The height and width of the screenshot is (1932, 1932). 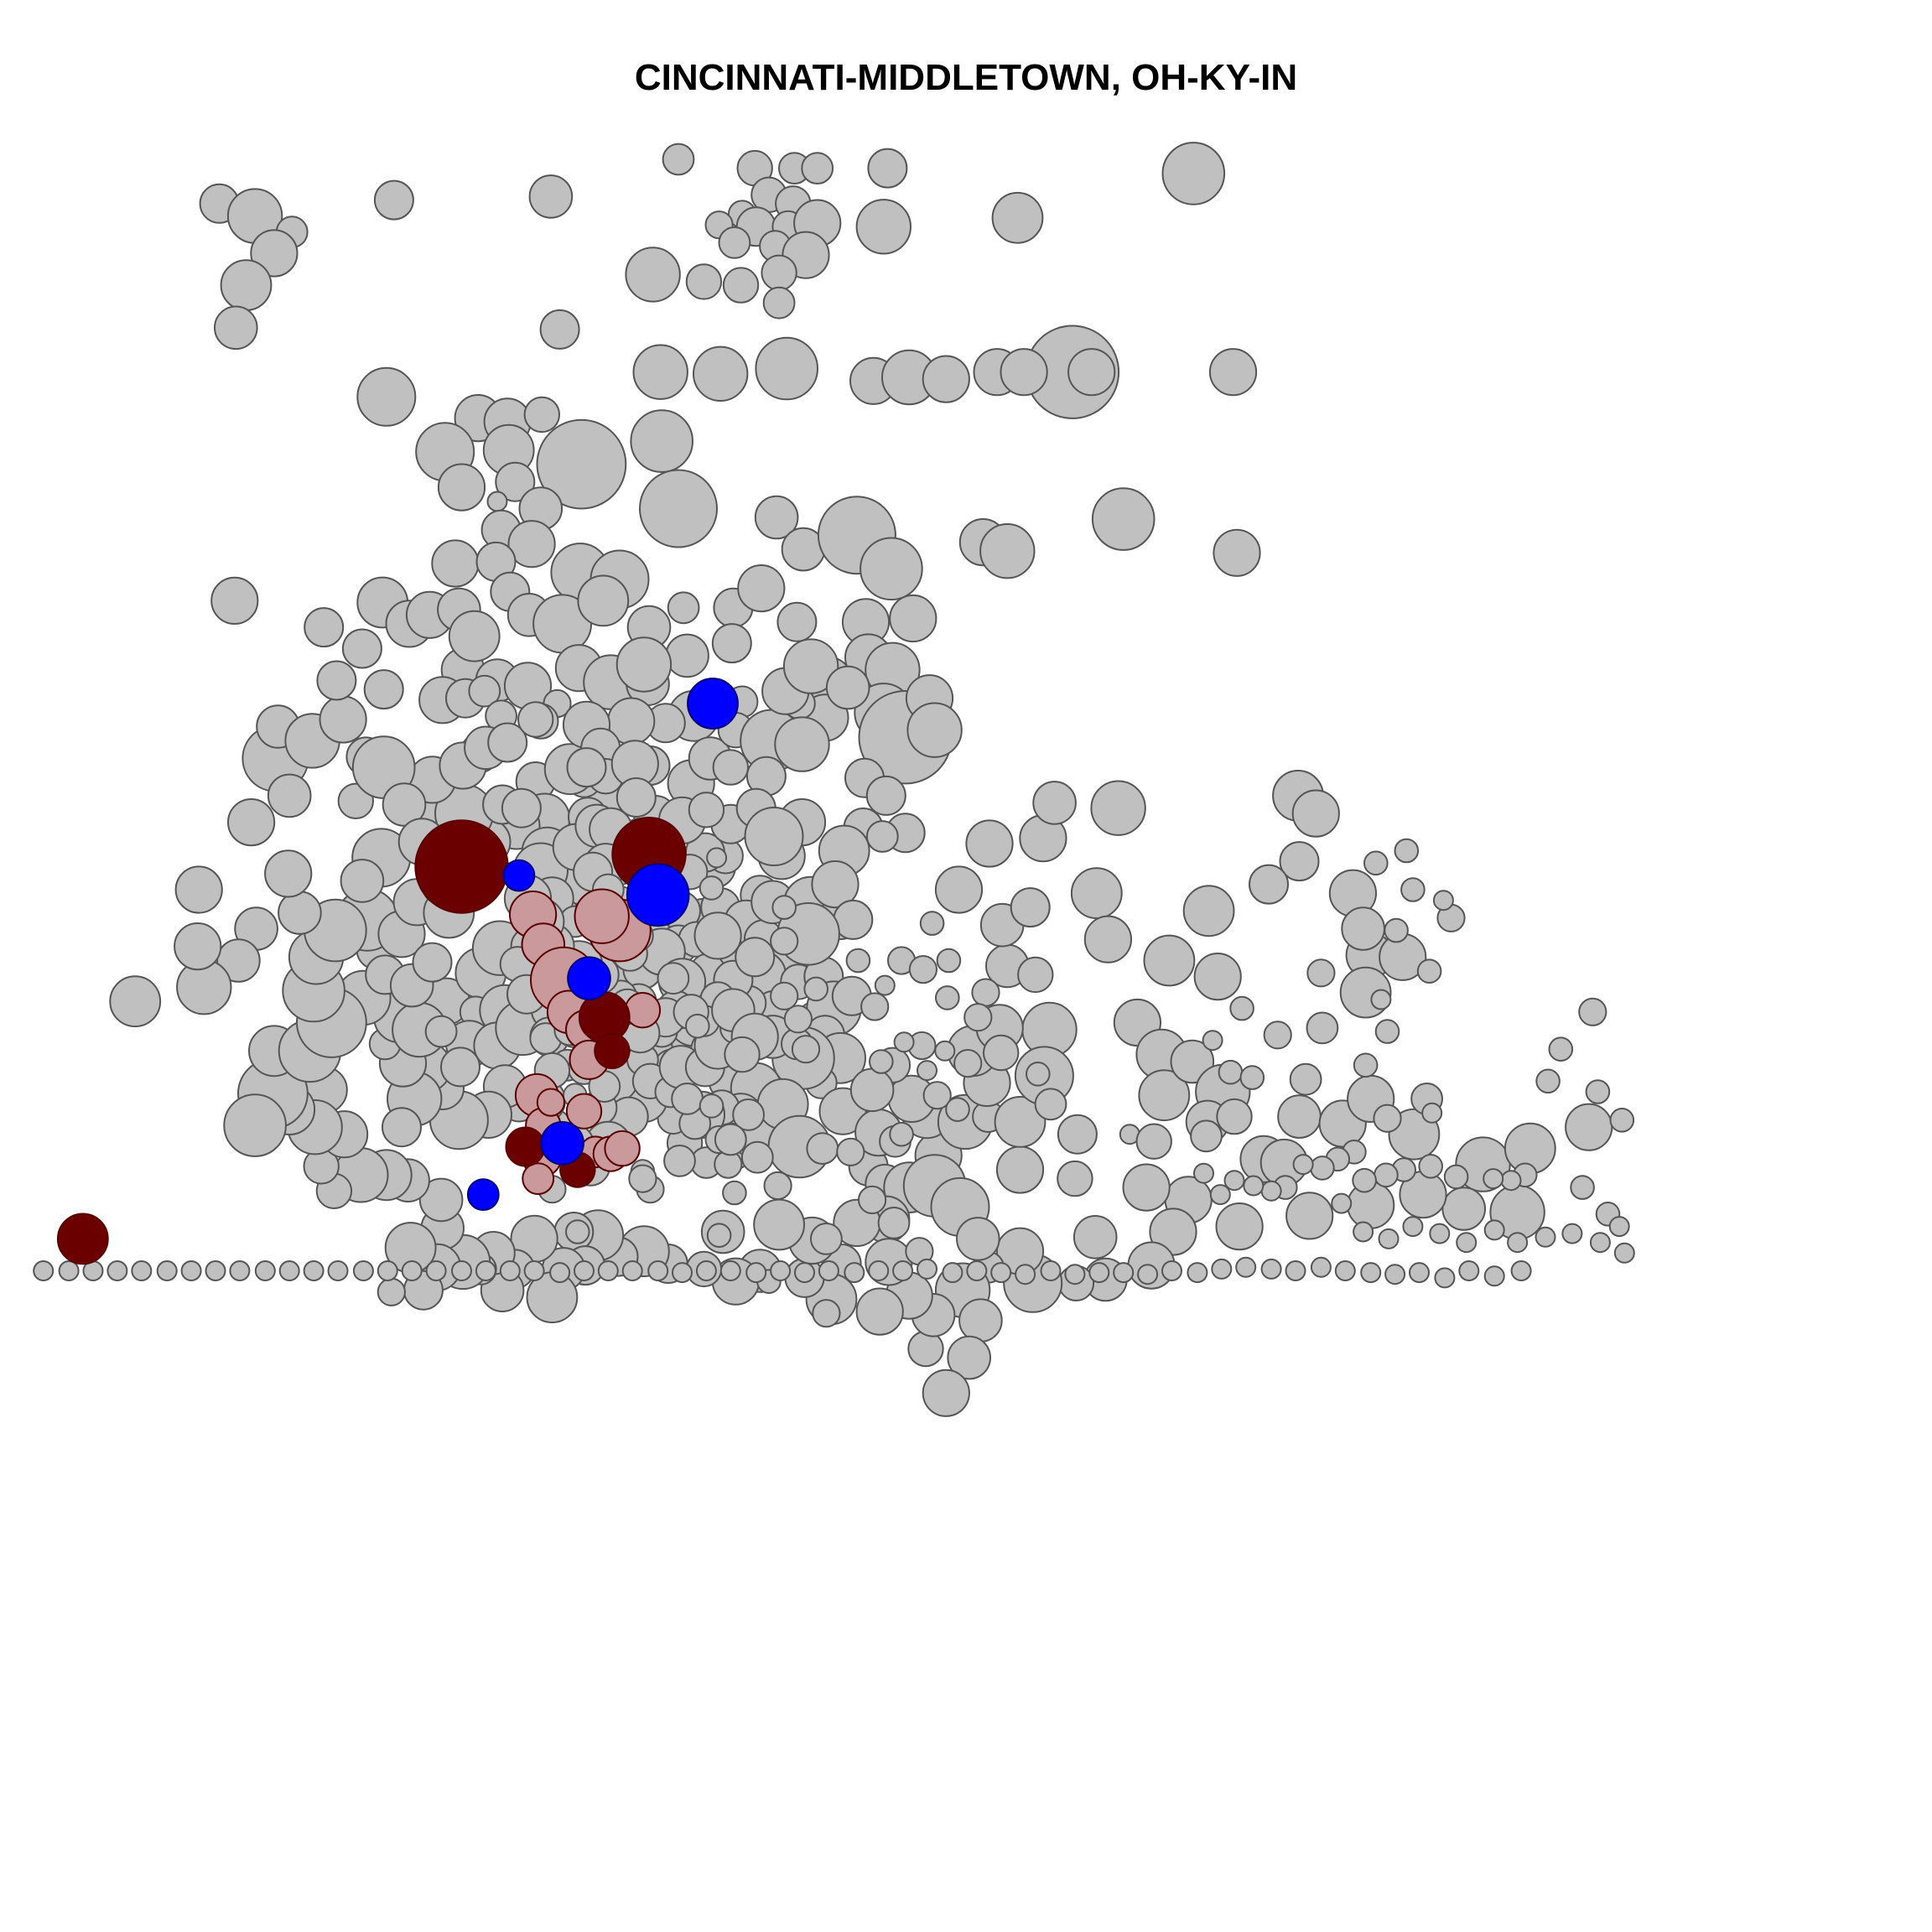 What do you see at coordinates (612, 1051) in the screenshot?
I see `bubble-dark_red` at bounding box center [612, 1051].